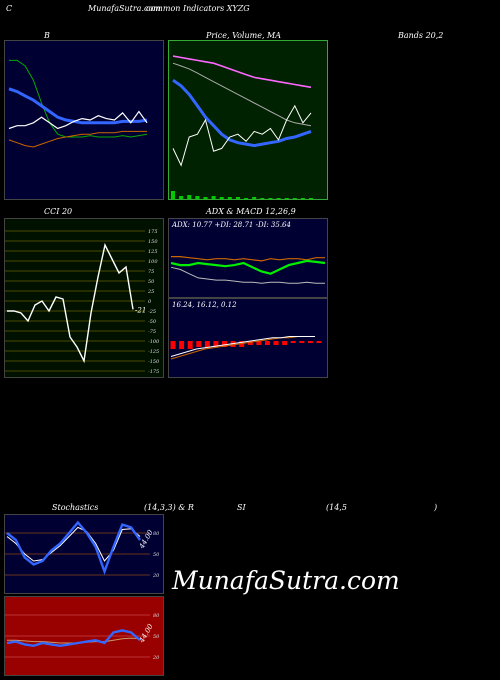 Image resolution: width=500 pixels, height=680 pixels. I want to click on cci-tick-label: 25, so click(150, 292).